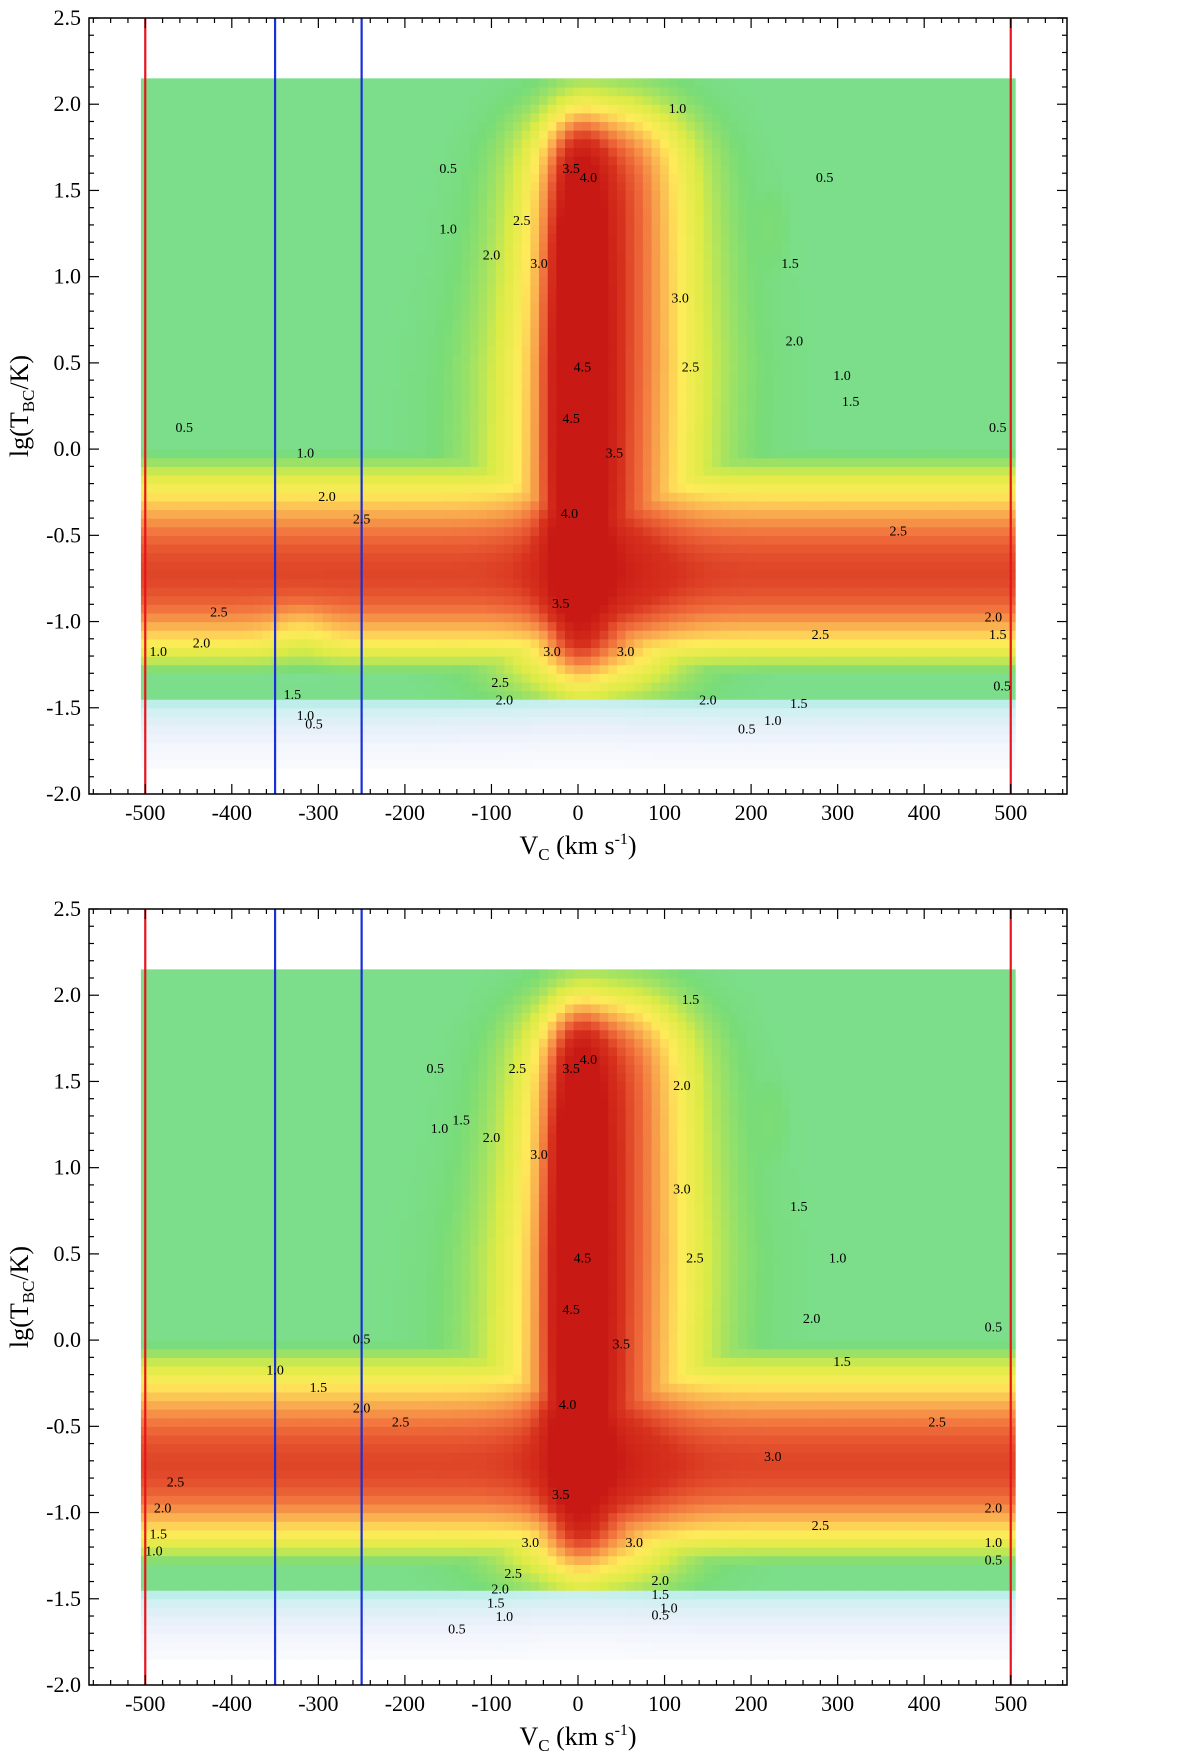  Describe the element at coordinates (68, 448) in the screenshot. I see `y-tick-label: 0.0` at that location.